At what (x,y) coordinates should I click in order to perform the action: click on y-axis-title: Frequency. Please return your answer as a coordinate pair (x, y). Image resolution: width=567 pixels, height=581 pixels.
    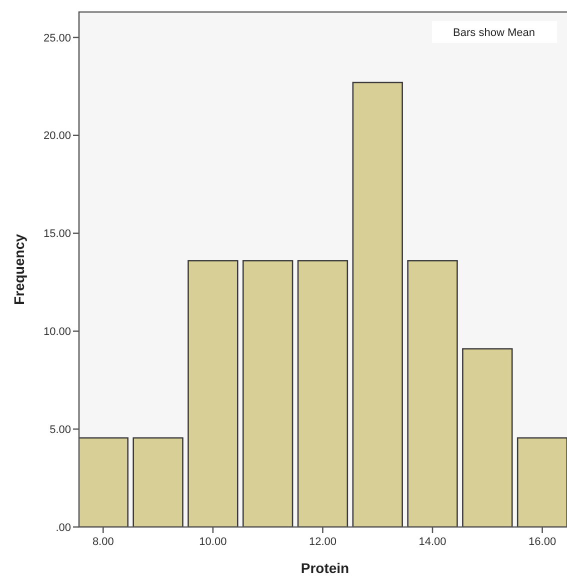
    Looking at the image, I should click on (19, 269).